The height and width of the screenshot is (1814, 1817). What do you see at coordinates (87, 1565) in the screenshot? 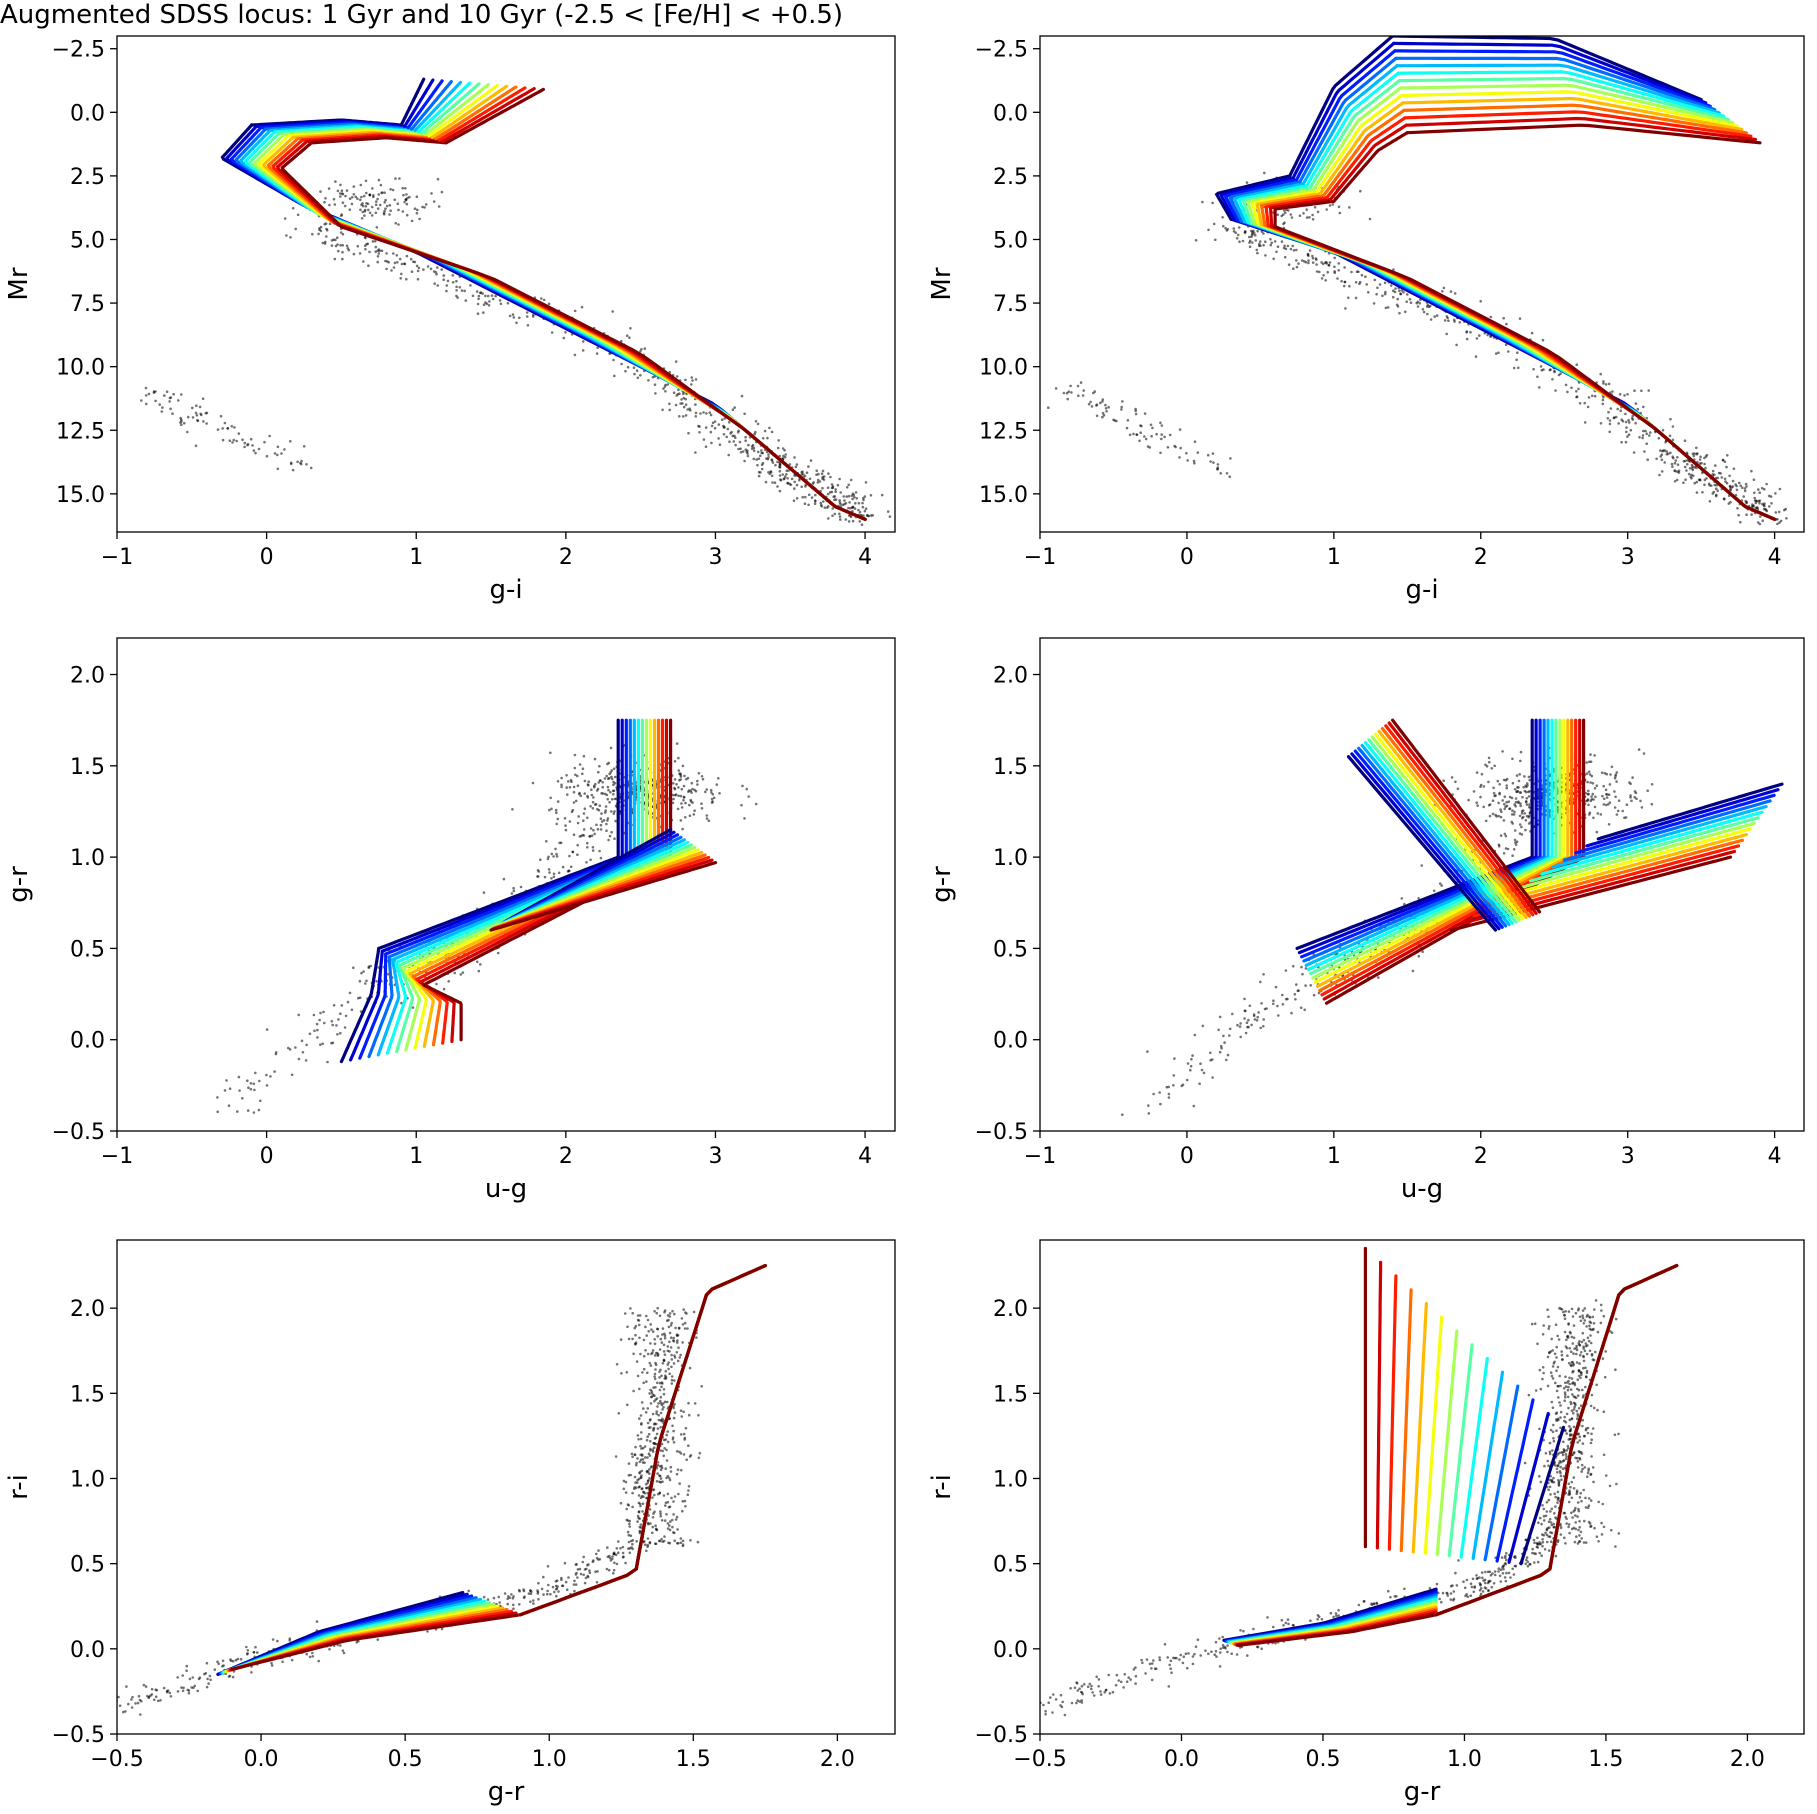
I see `y-tick-label: 0.5` at bounding box center [87, 1565].